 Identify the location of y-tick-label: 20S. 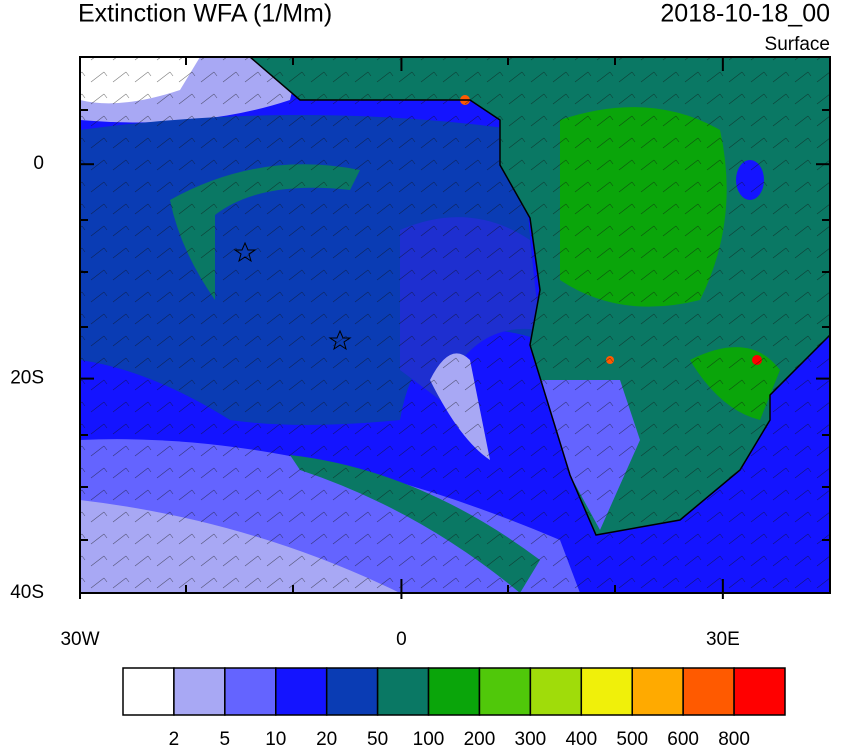
(27, 378).